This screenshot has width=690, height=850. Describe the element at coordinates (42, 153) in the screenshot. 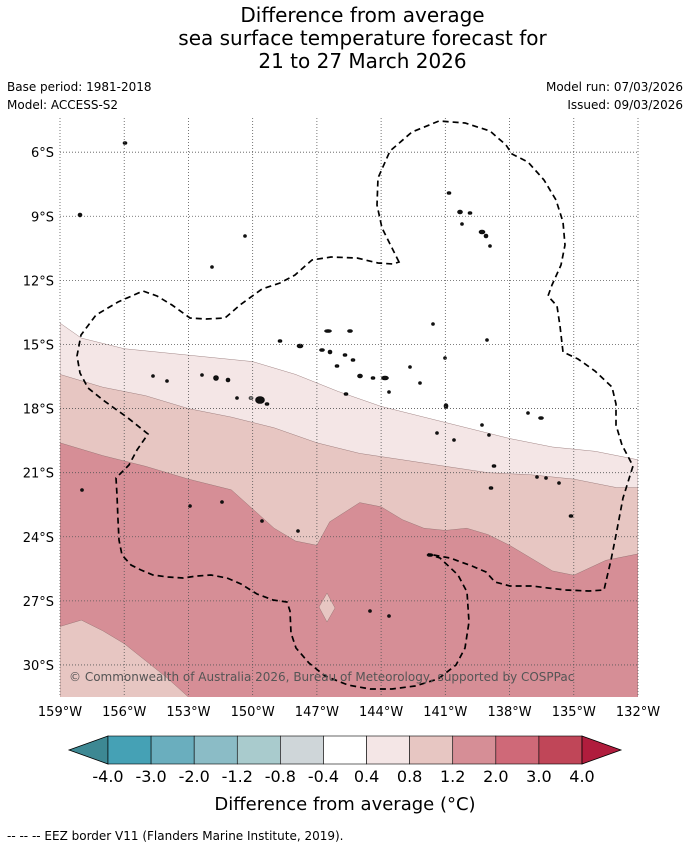

I see `y-tick-label: 6°S` at that location.